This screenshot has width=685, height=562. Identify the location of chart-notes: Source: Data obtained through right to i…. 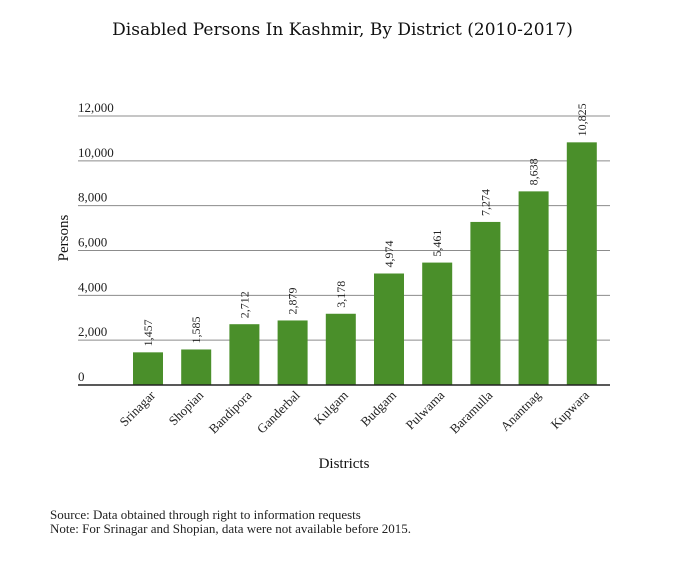
(360, 522).